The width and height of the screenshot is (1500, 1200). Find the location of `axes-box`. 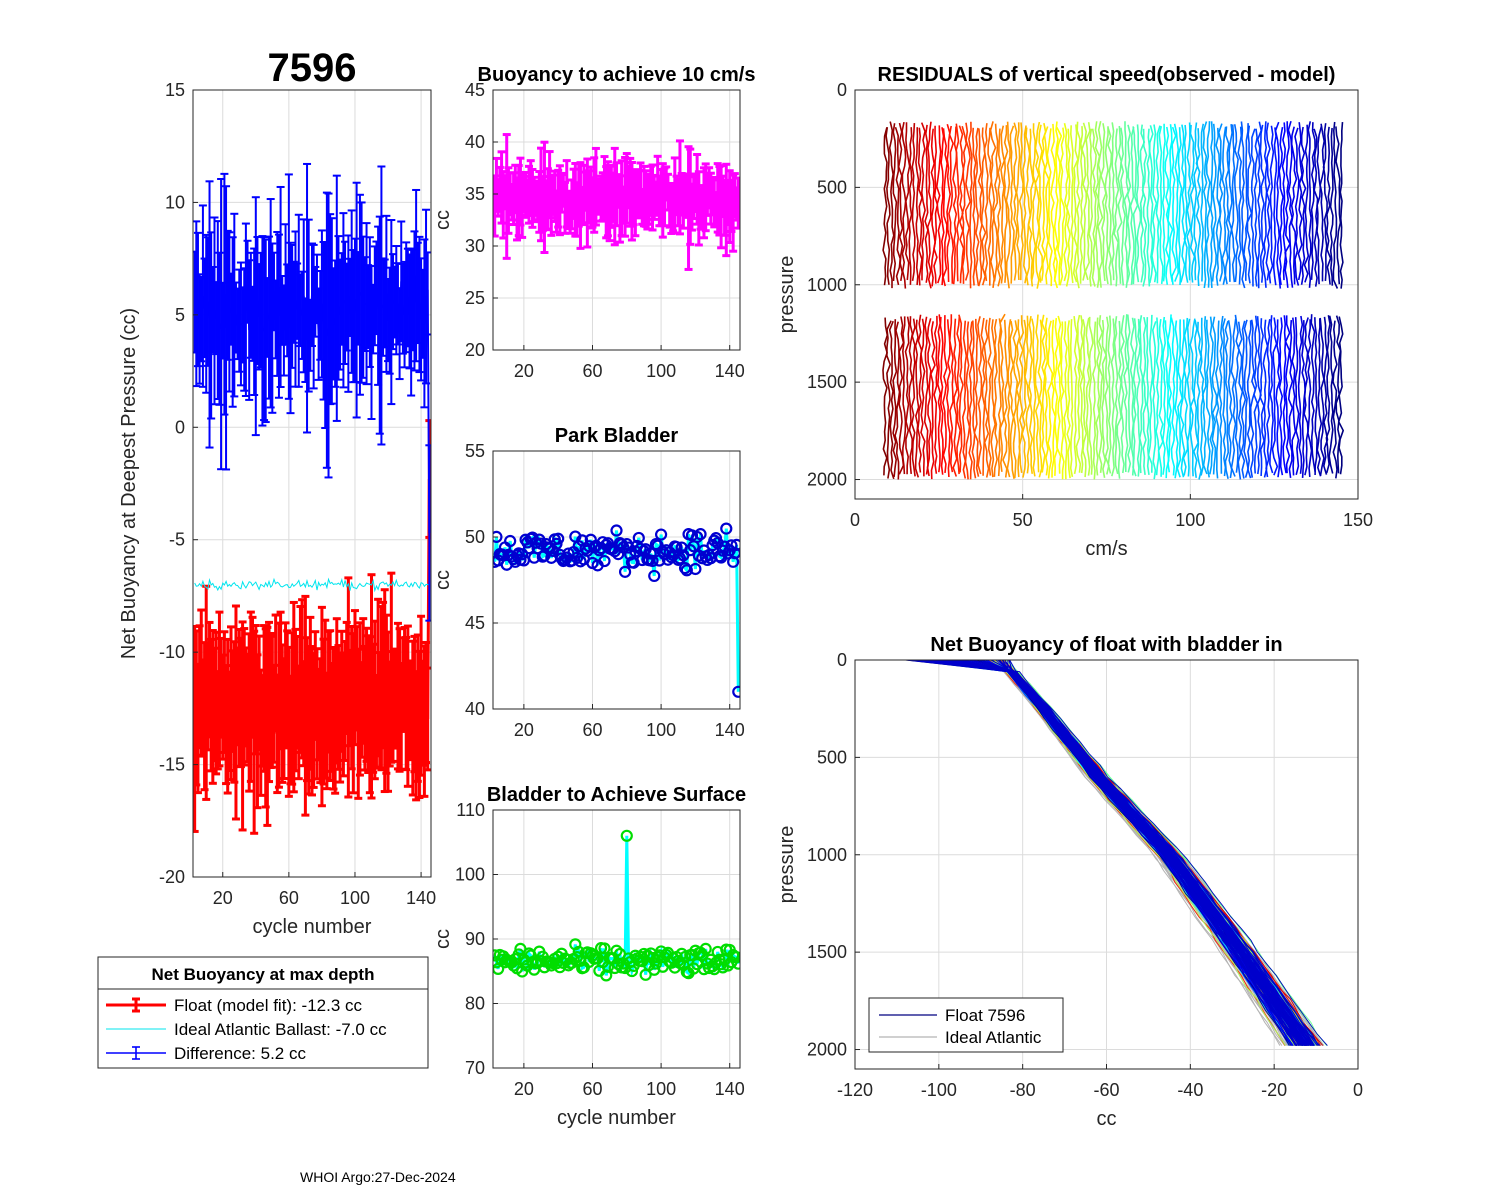

axes-box is located at coordinates (312, 483).